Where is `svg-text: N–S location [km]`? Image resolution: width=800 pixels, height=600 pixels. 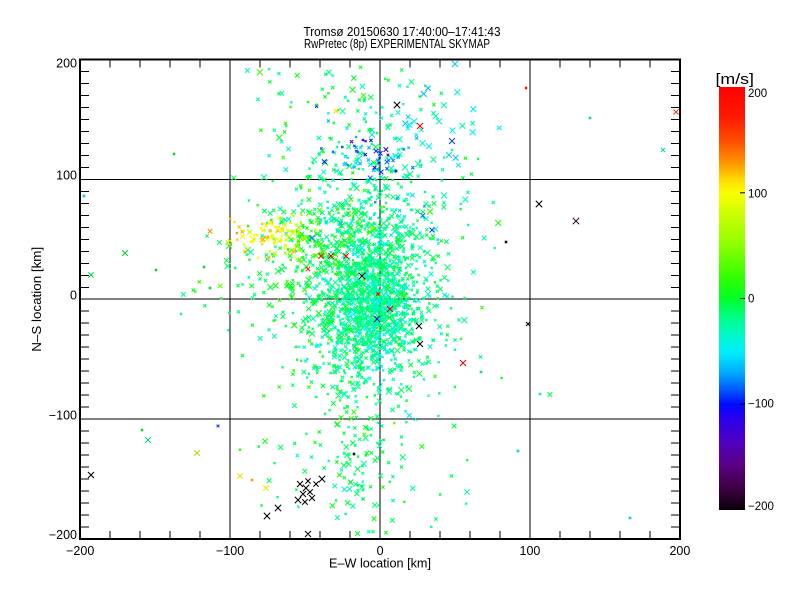 svg-text: N–S location [km] is located at coordinates (37, 299).